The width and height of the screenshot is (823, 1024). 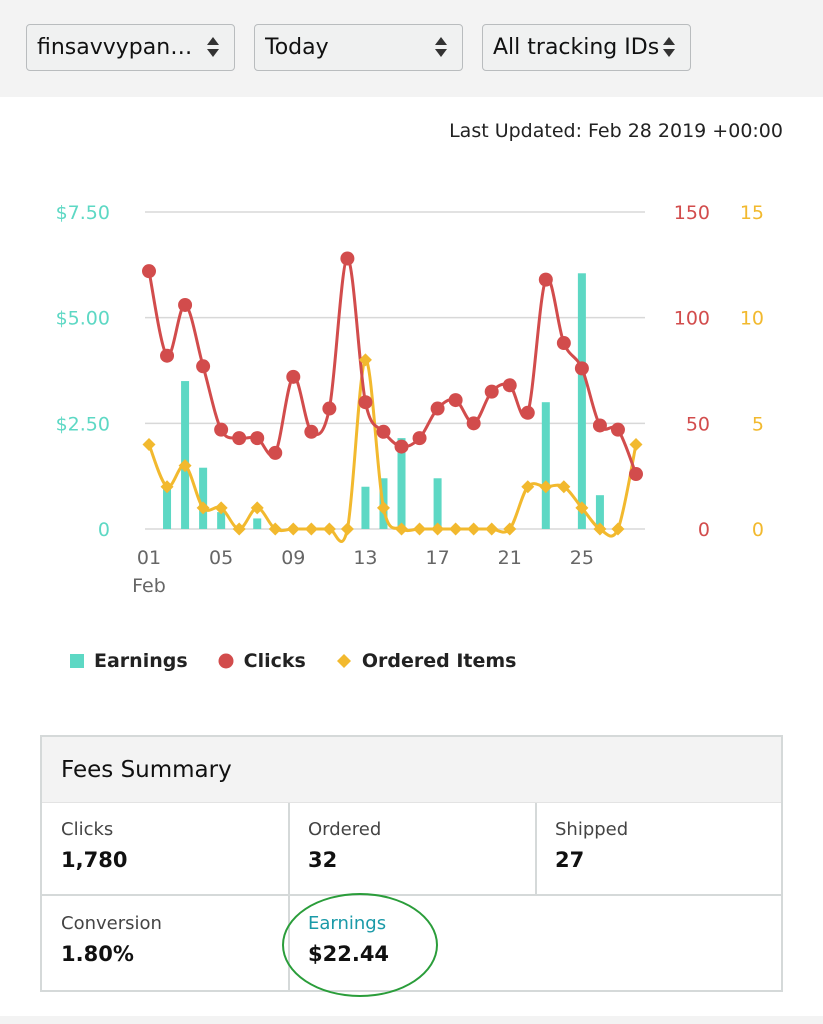 I want to click on legend-ordered-items-label: Ordered Items, so click(x=439, y=661).